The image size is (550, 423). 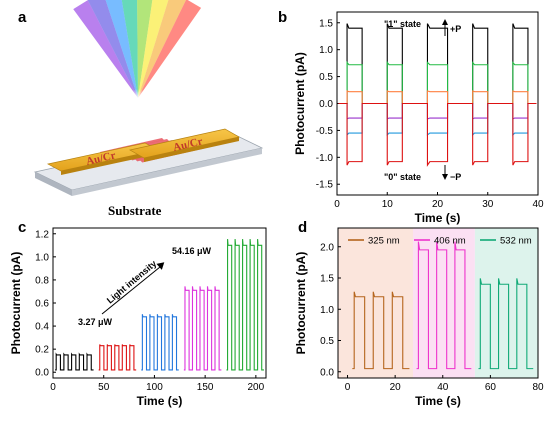 What do you see at coordinates (301, 303) in the screenshot?
I see `panel-d-ylabel: Photocurrent (pA)` at bounding box center [301, 303].